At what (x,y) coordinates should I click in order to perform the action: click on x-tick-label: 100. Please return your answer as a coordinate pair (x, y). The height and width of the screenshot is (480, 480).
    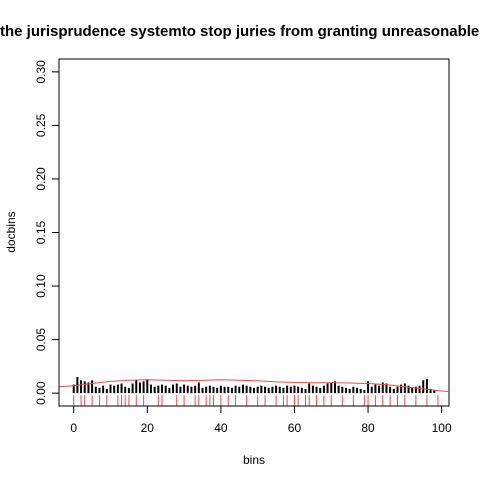
    Looking at the image, I should click on (442, 428).